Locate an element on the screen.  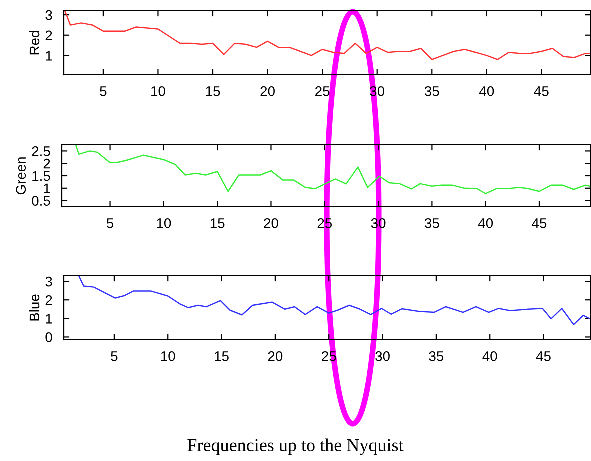
x-tick-label: 25 is located at coordinates (323, 91).